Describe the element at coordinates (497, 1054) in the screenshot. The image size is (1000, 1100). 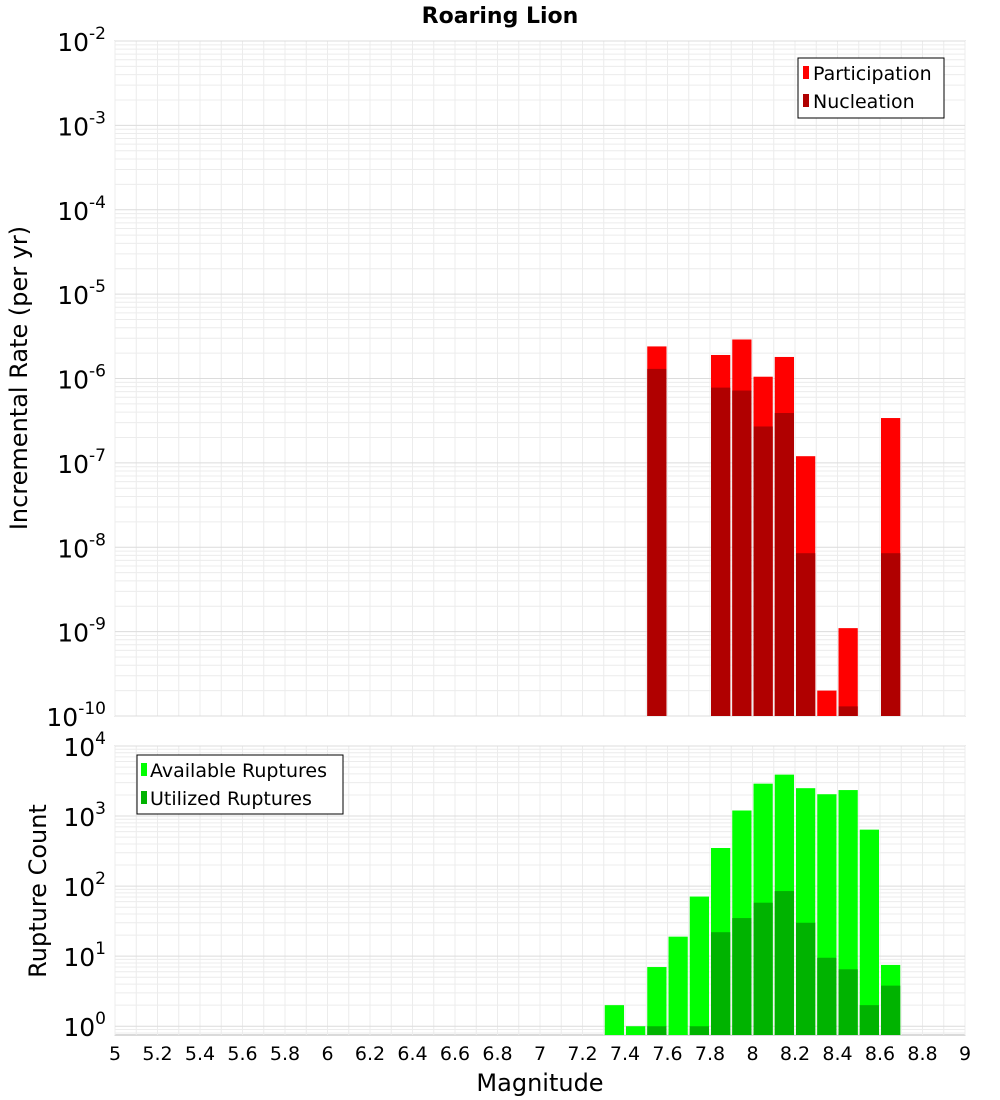
I see `x-tick-label: 6.8` at that location.